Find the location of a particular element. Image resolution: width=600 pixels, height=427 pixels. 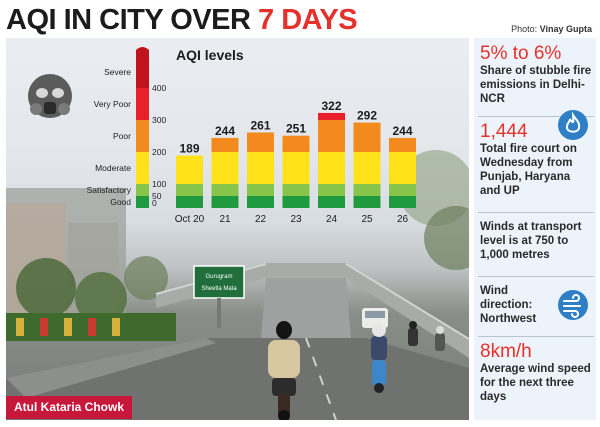

gas-mask-icon is located at coordinates (50, 96).